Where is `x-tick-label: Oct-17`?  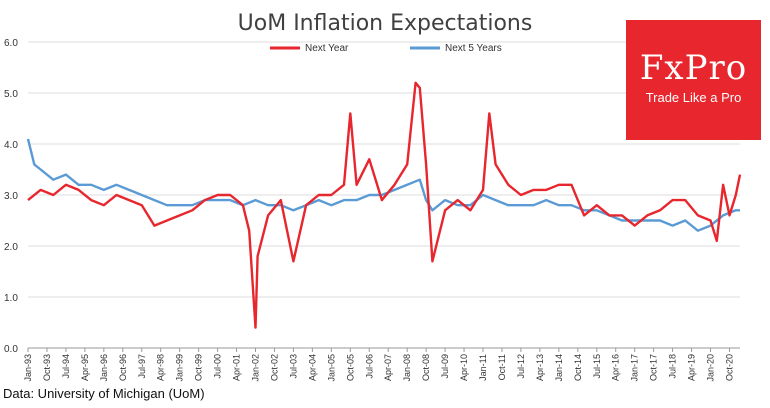
x-tick-label: Oct-17 is located at coordinates (654, 367).